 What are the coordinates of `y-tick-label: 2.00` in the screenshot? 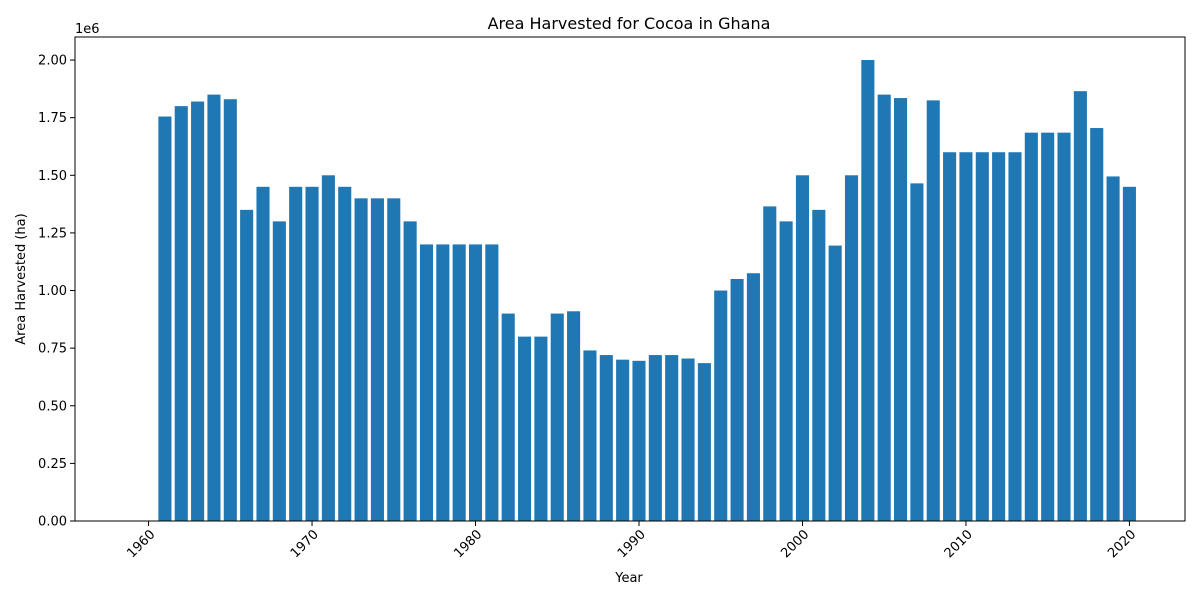 It's located at (52, 61).